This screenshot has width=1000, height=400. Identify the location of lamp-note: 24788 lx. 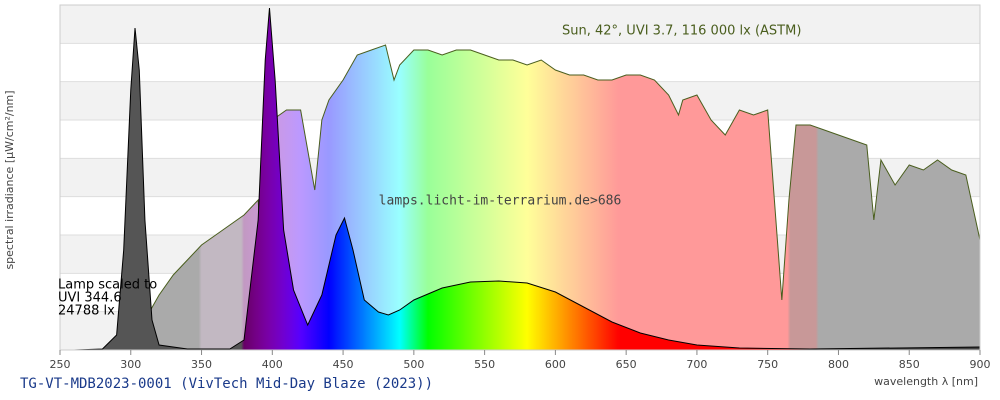
(86, 311).